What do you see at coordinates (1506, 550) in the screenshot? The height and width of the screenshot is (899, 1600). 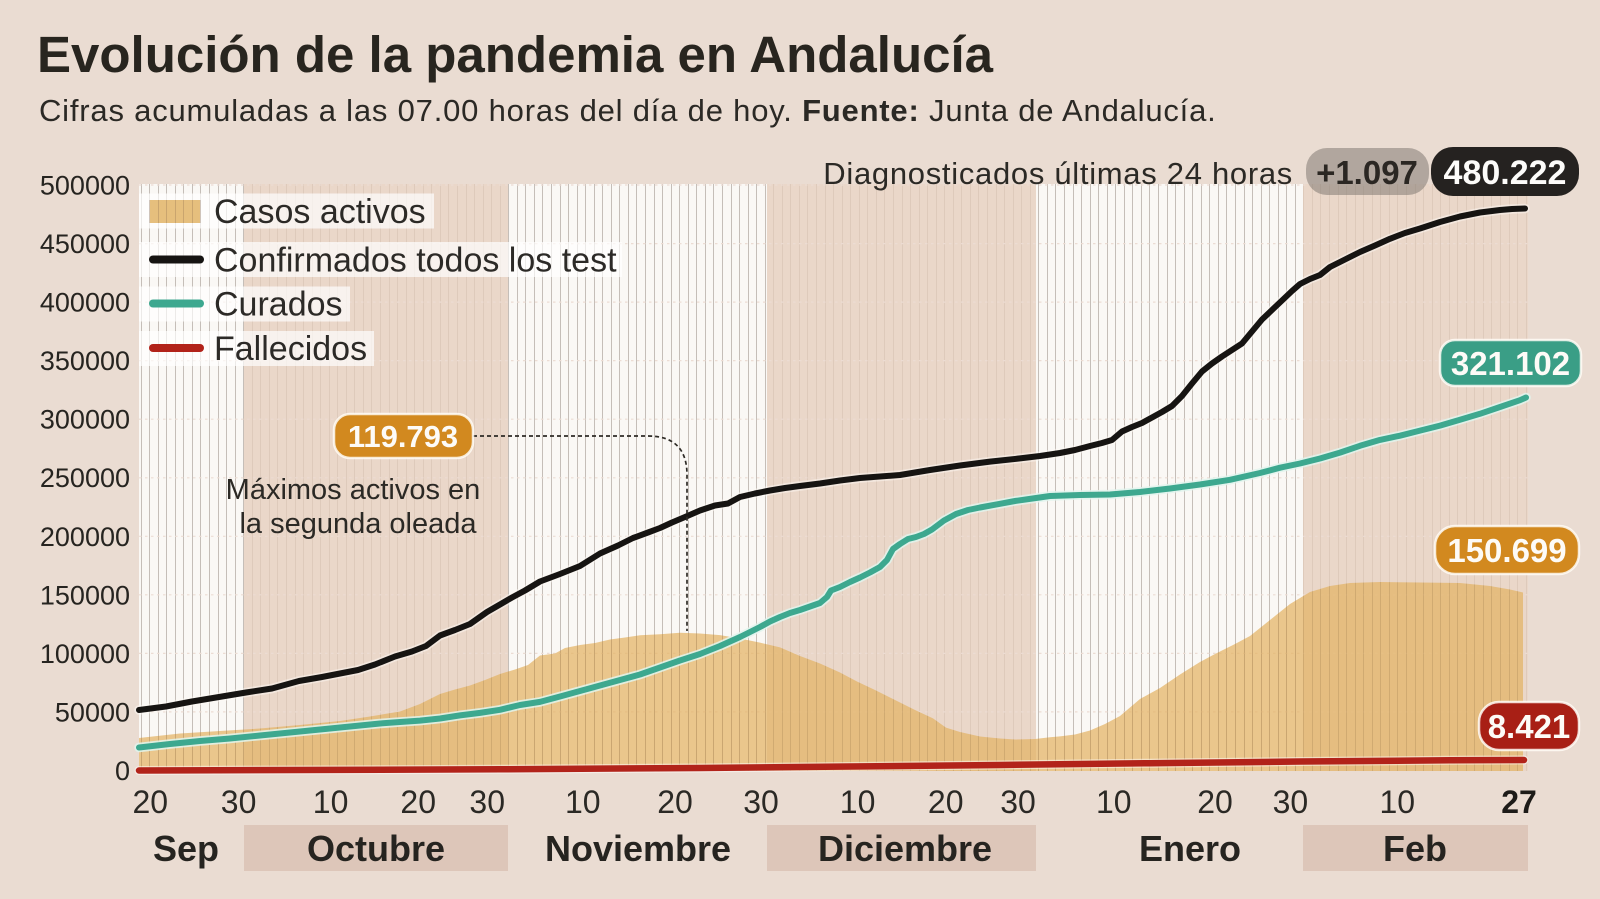 I see `svg-text: 150.699` at bounding box center [1506, 550].